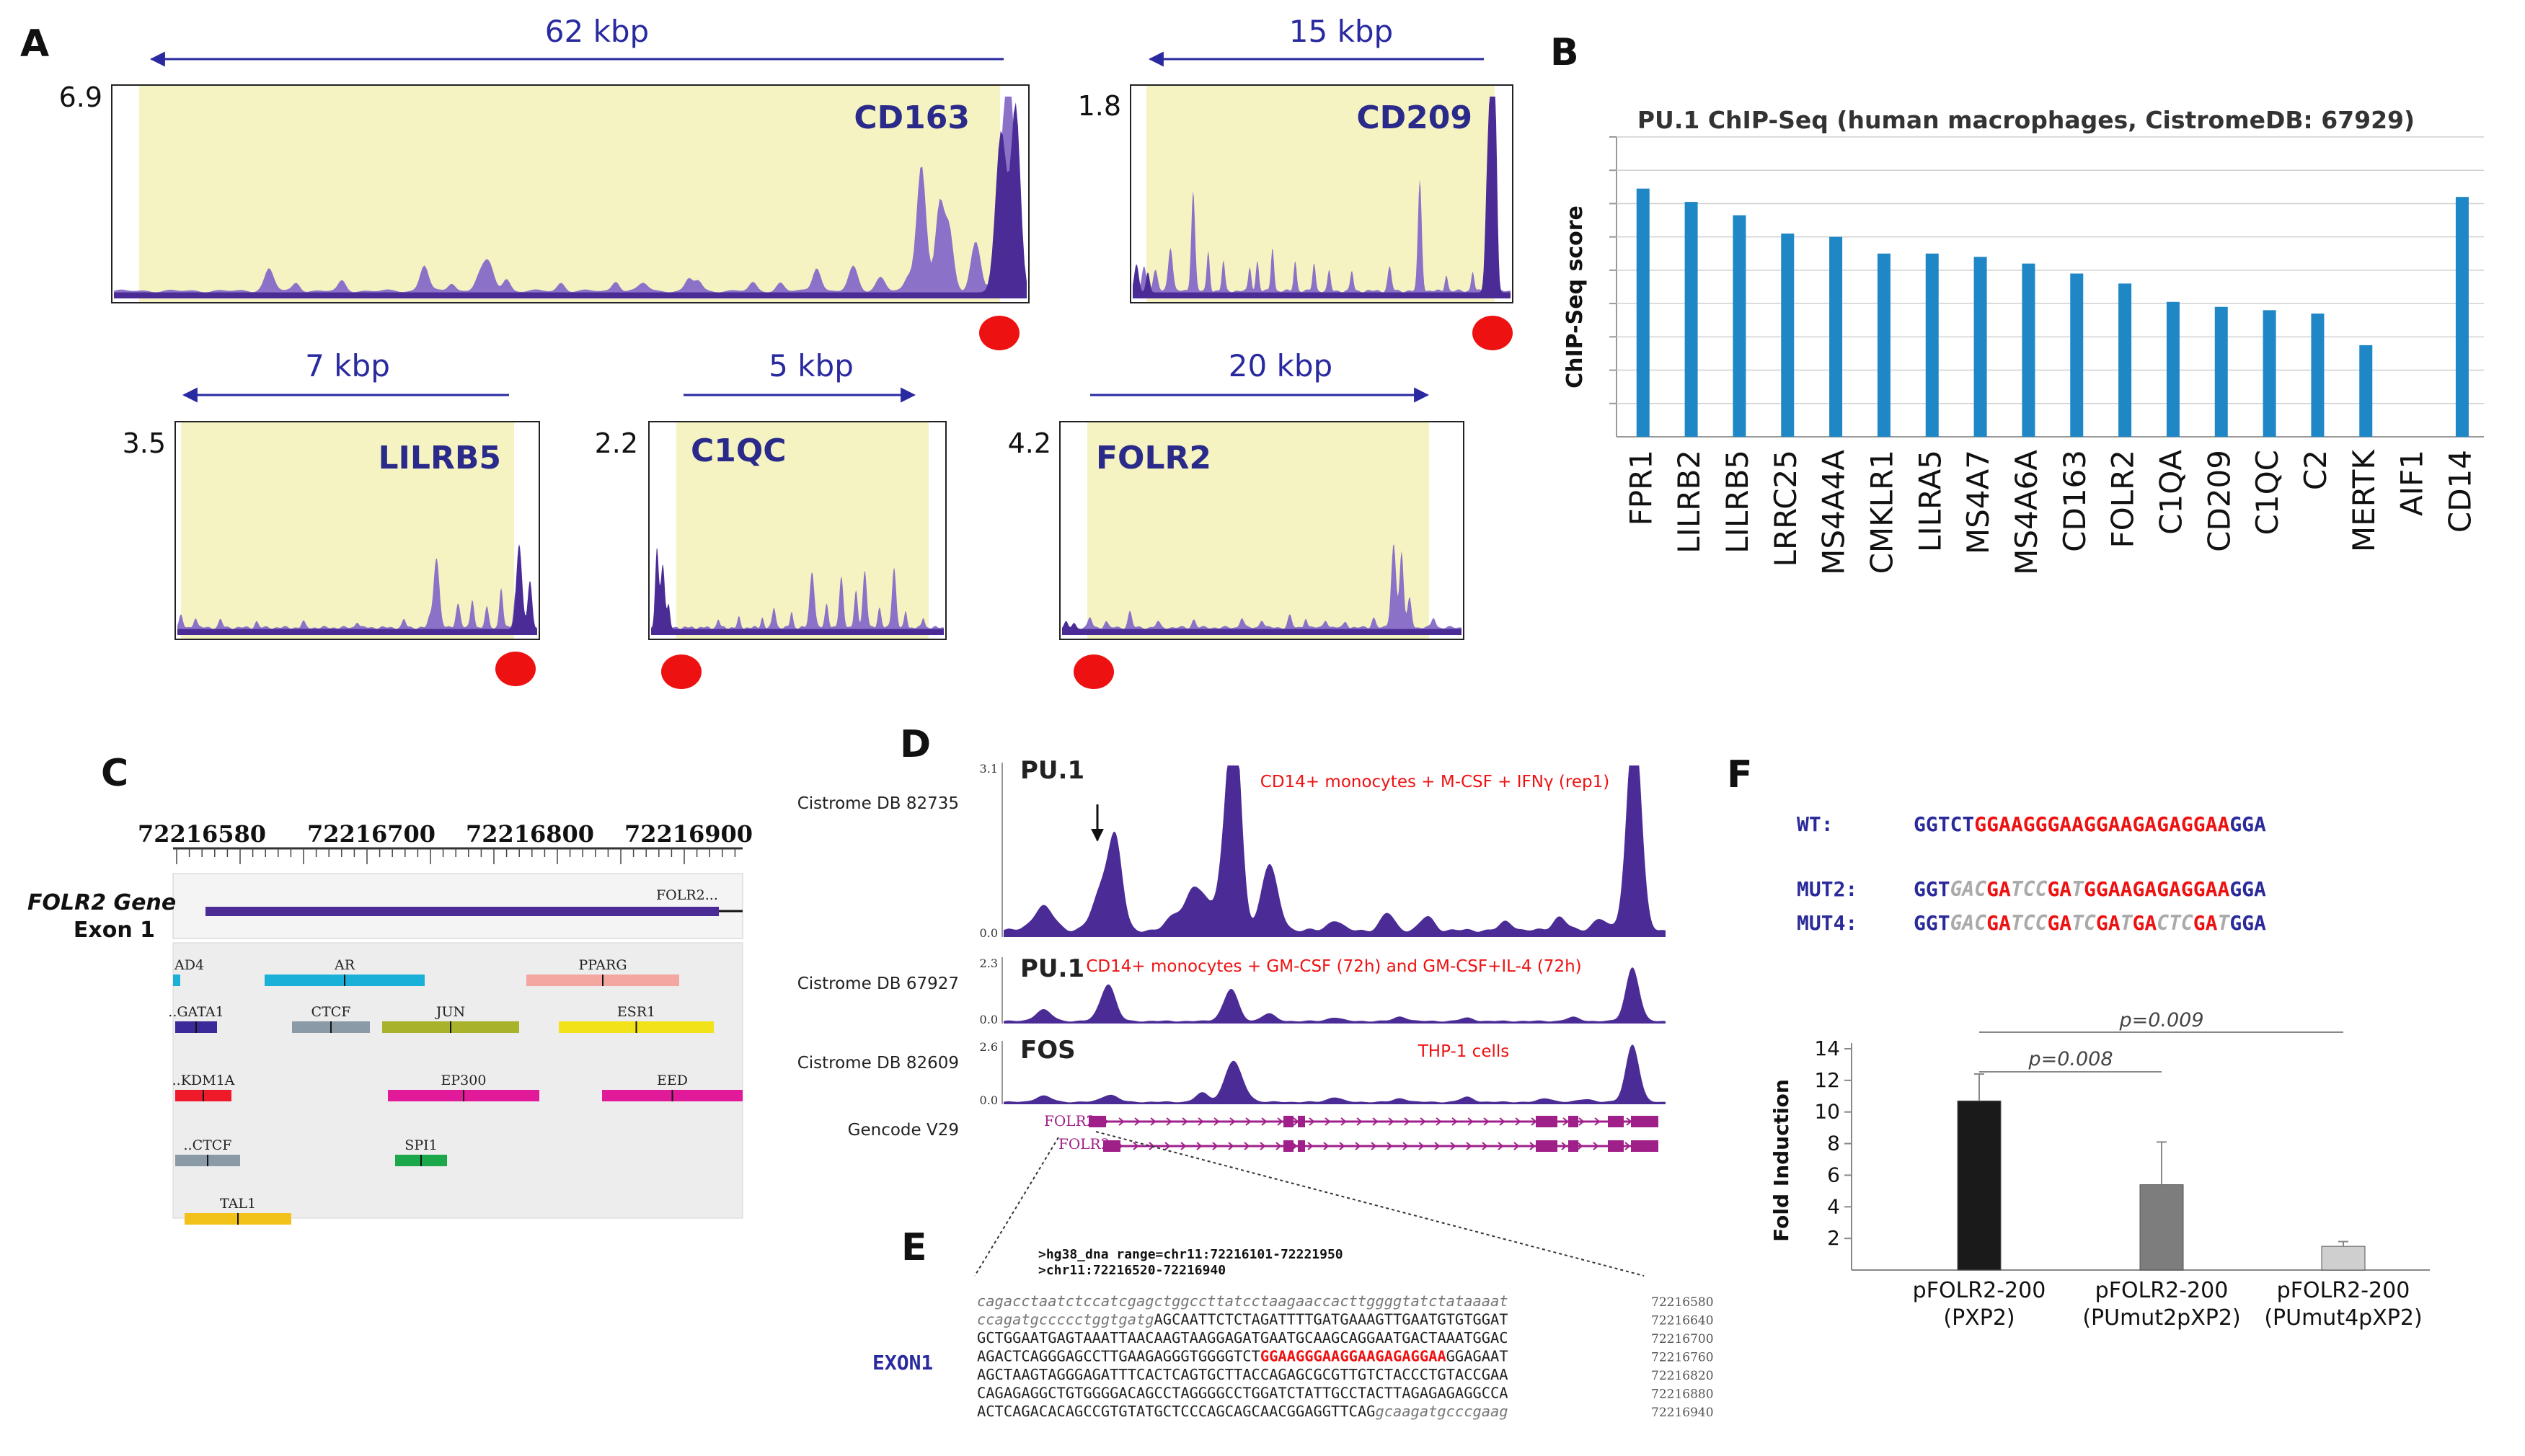 The image size is (2525, 1456). What do you see at coordinates (1575, 297) in the screenshot?
I see `chart-ylabel: ChIP-Seq score` at bounding box center [1575, 297].